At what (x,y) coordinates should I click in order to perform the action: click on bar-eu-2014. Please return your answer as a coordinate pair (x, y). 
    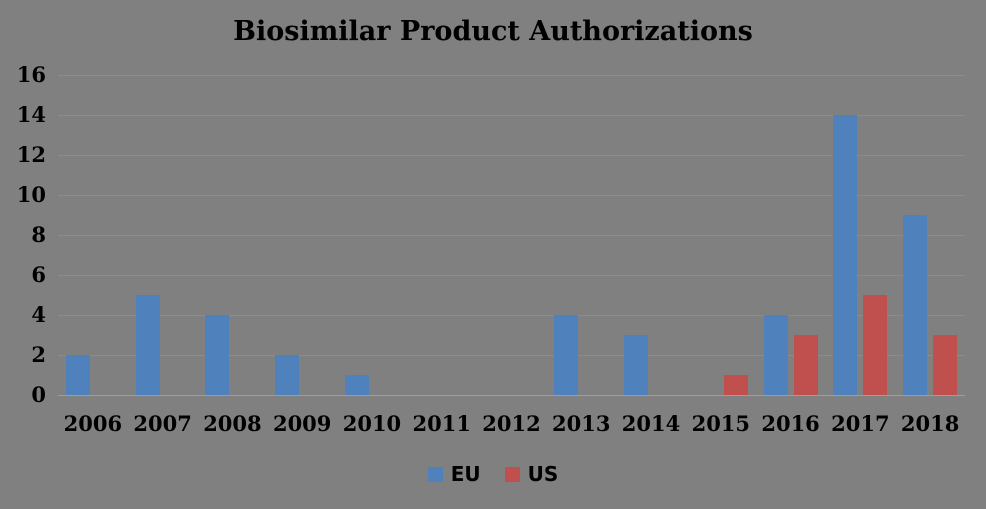
    Looking at the image, I should click on (636, 365).